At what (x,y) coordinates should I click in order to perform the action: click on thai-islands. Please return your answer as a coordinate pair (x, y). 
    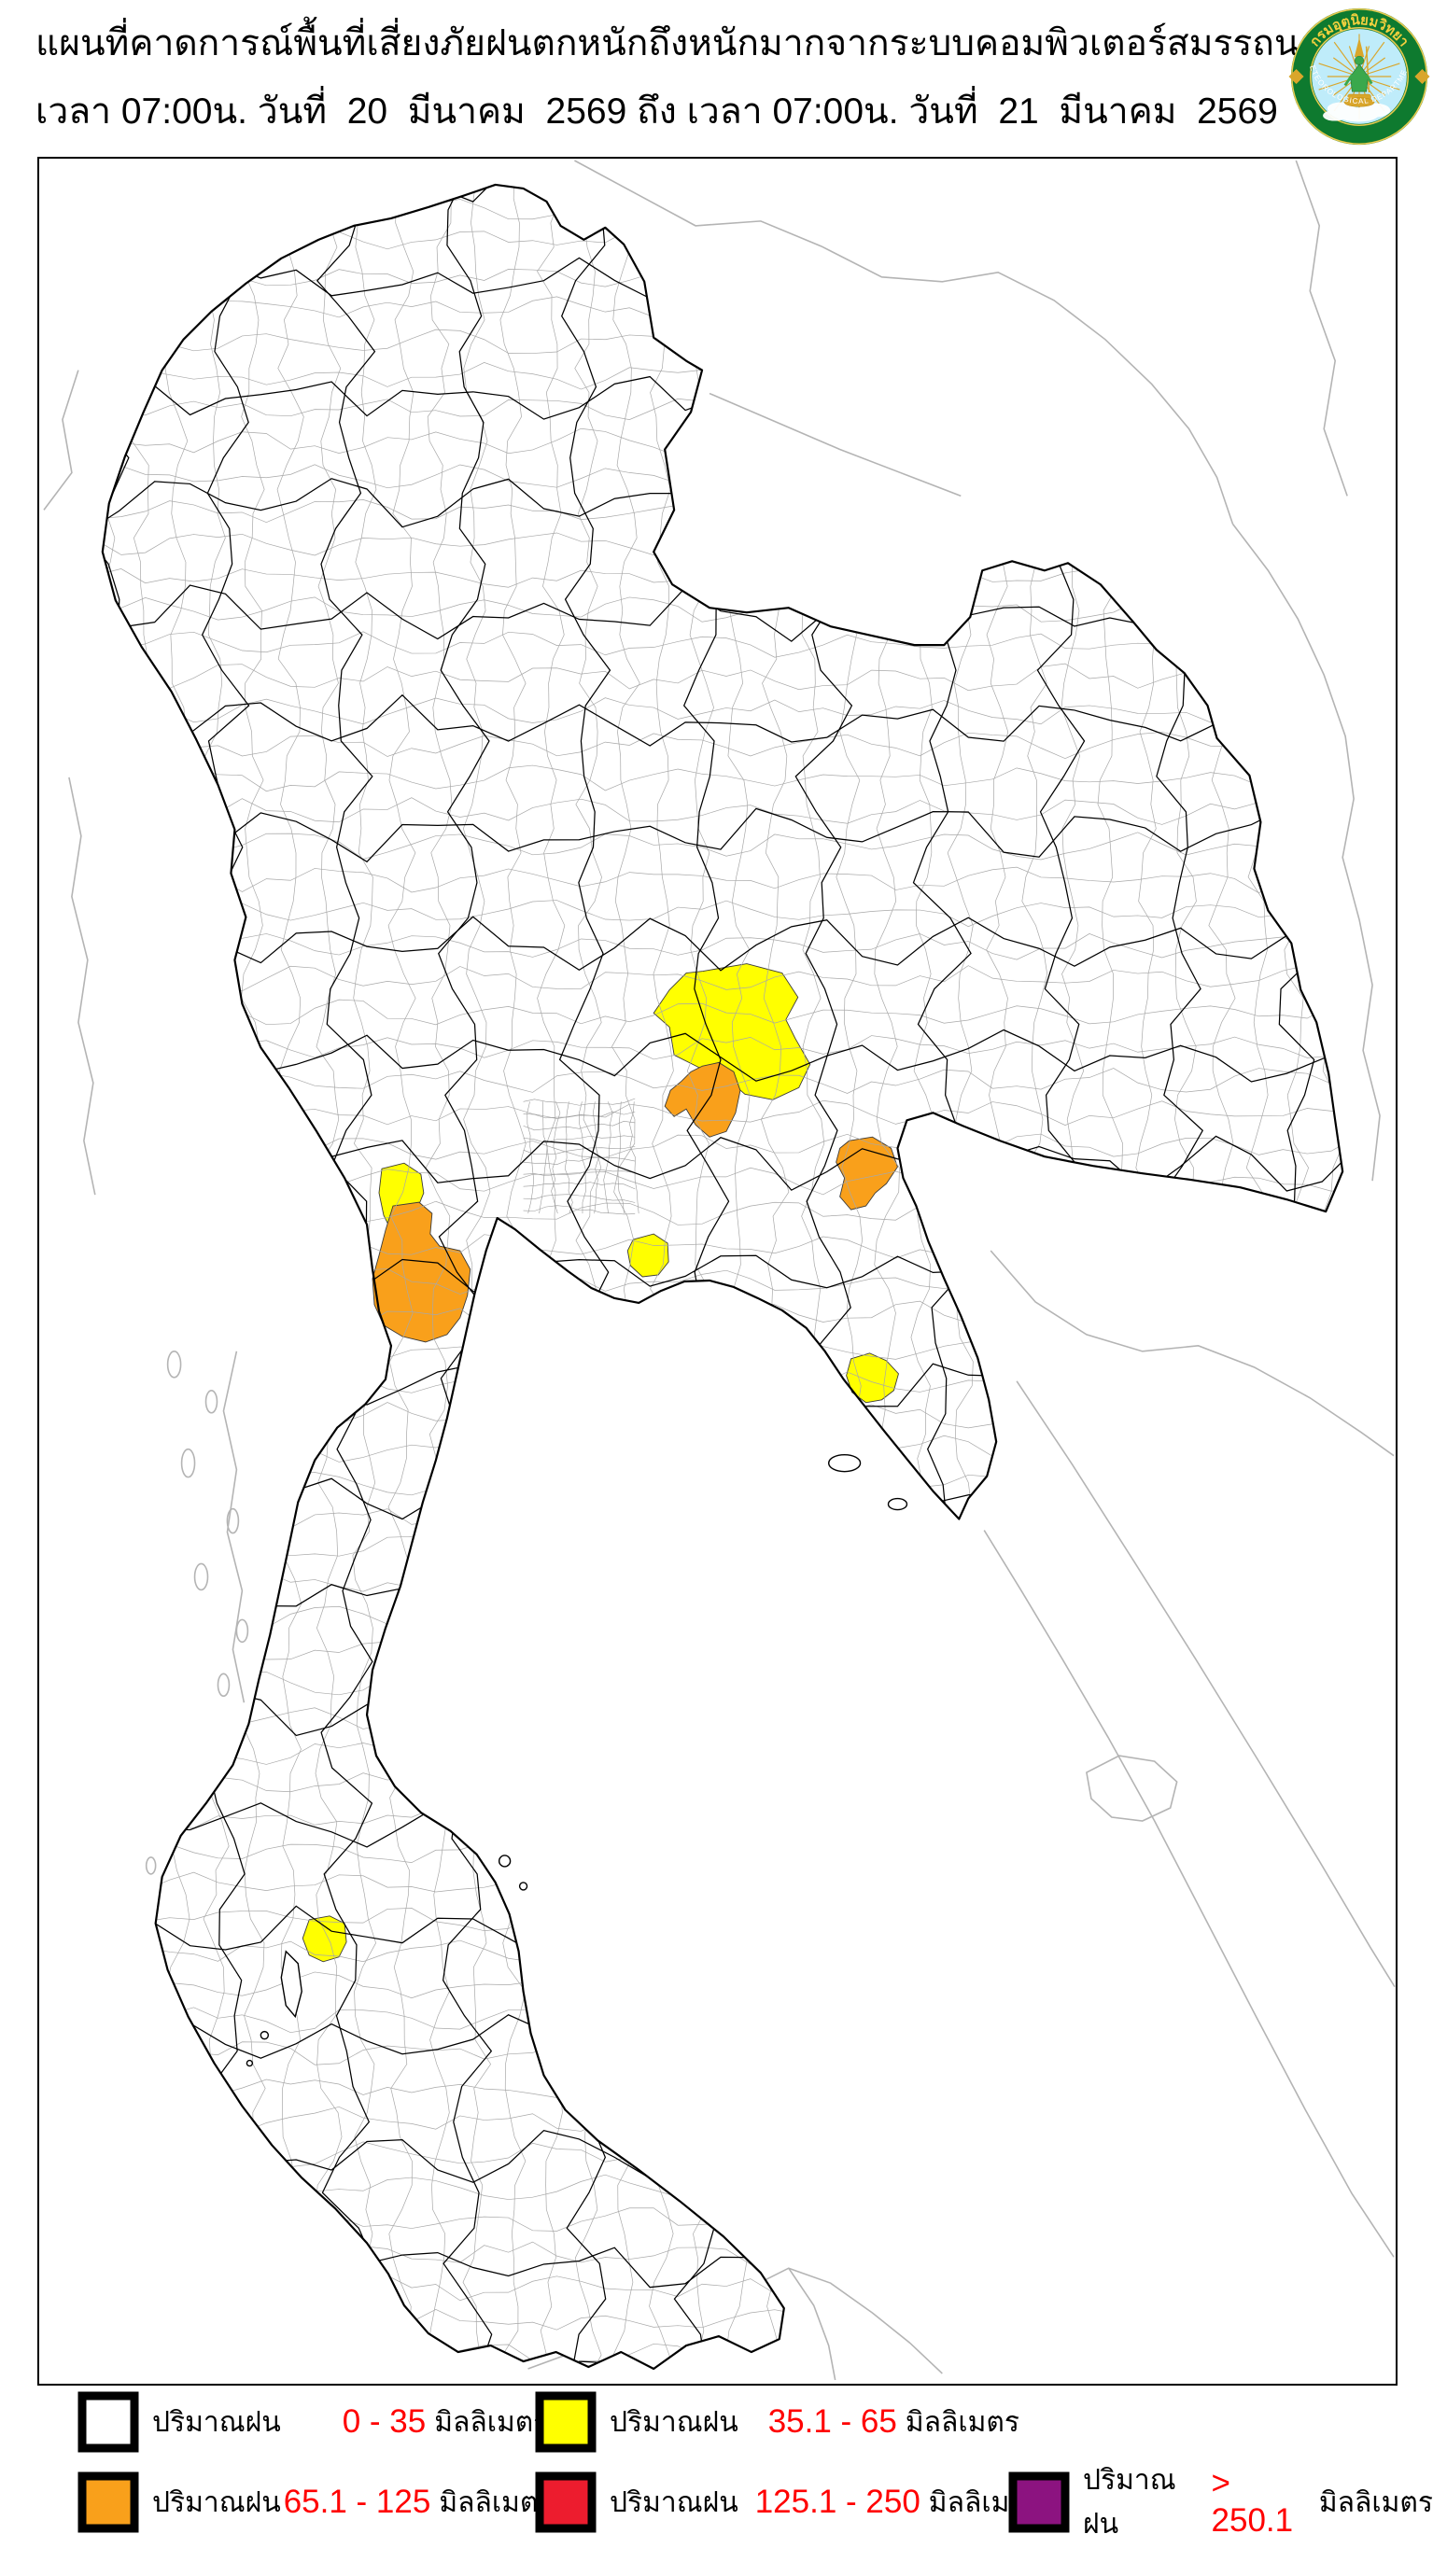
    Looking at the image, I should click on (577, 1760).